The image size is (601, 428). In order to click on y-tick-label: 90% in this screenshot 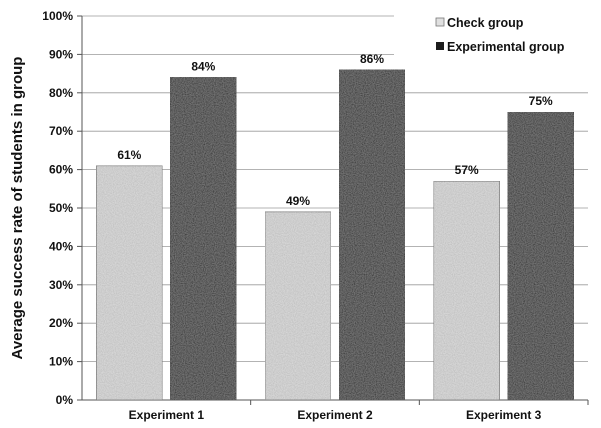, I will do `click(61, 54)`.